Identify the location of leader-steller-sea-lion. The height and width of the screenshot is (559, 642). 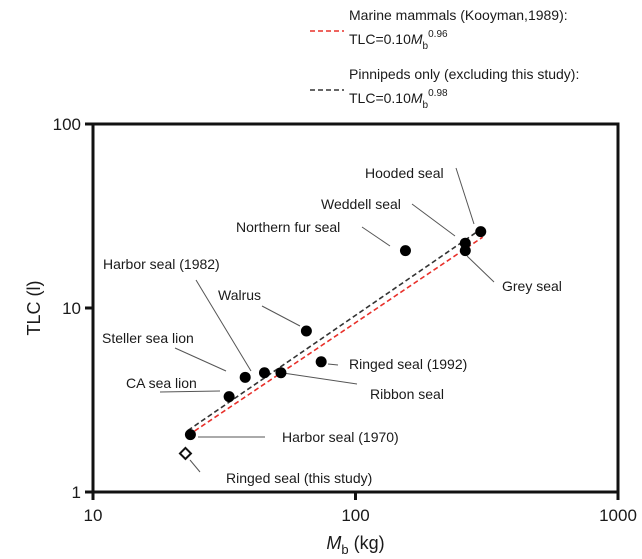
(200, 359).